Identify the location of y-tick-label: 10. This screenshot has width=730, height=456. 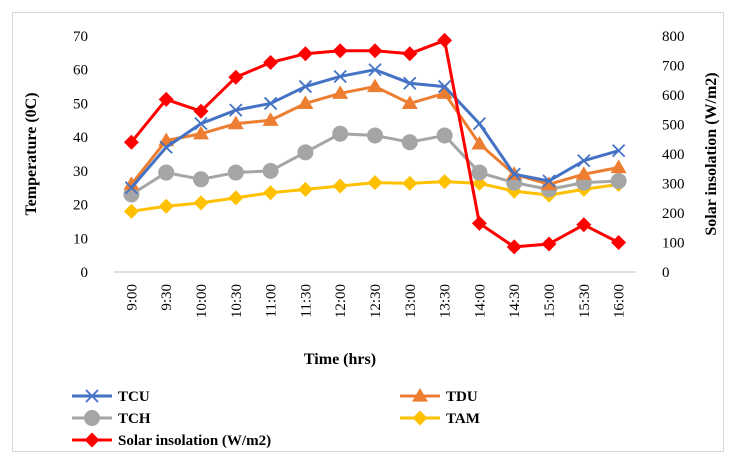
(80, 239).